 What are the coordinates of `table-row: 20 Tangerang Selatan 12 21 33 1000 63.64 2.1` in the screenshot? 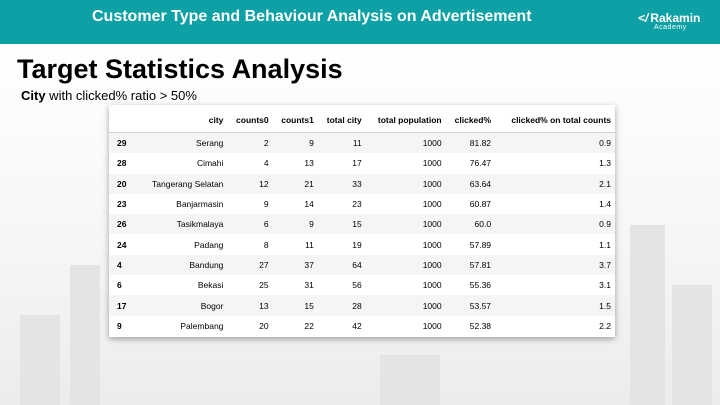 It's located at (362, 183).